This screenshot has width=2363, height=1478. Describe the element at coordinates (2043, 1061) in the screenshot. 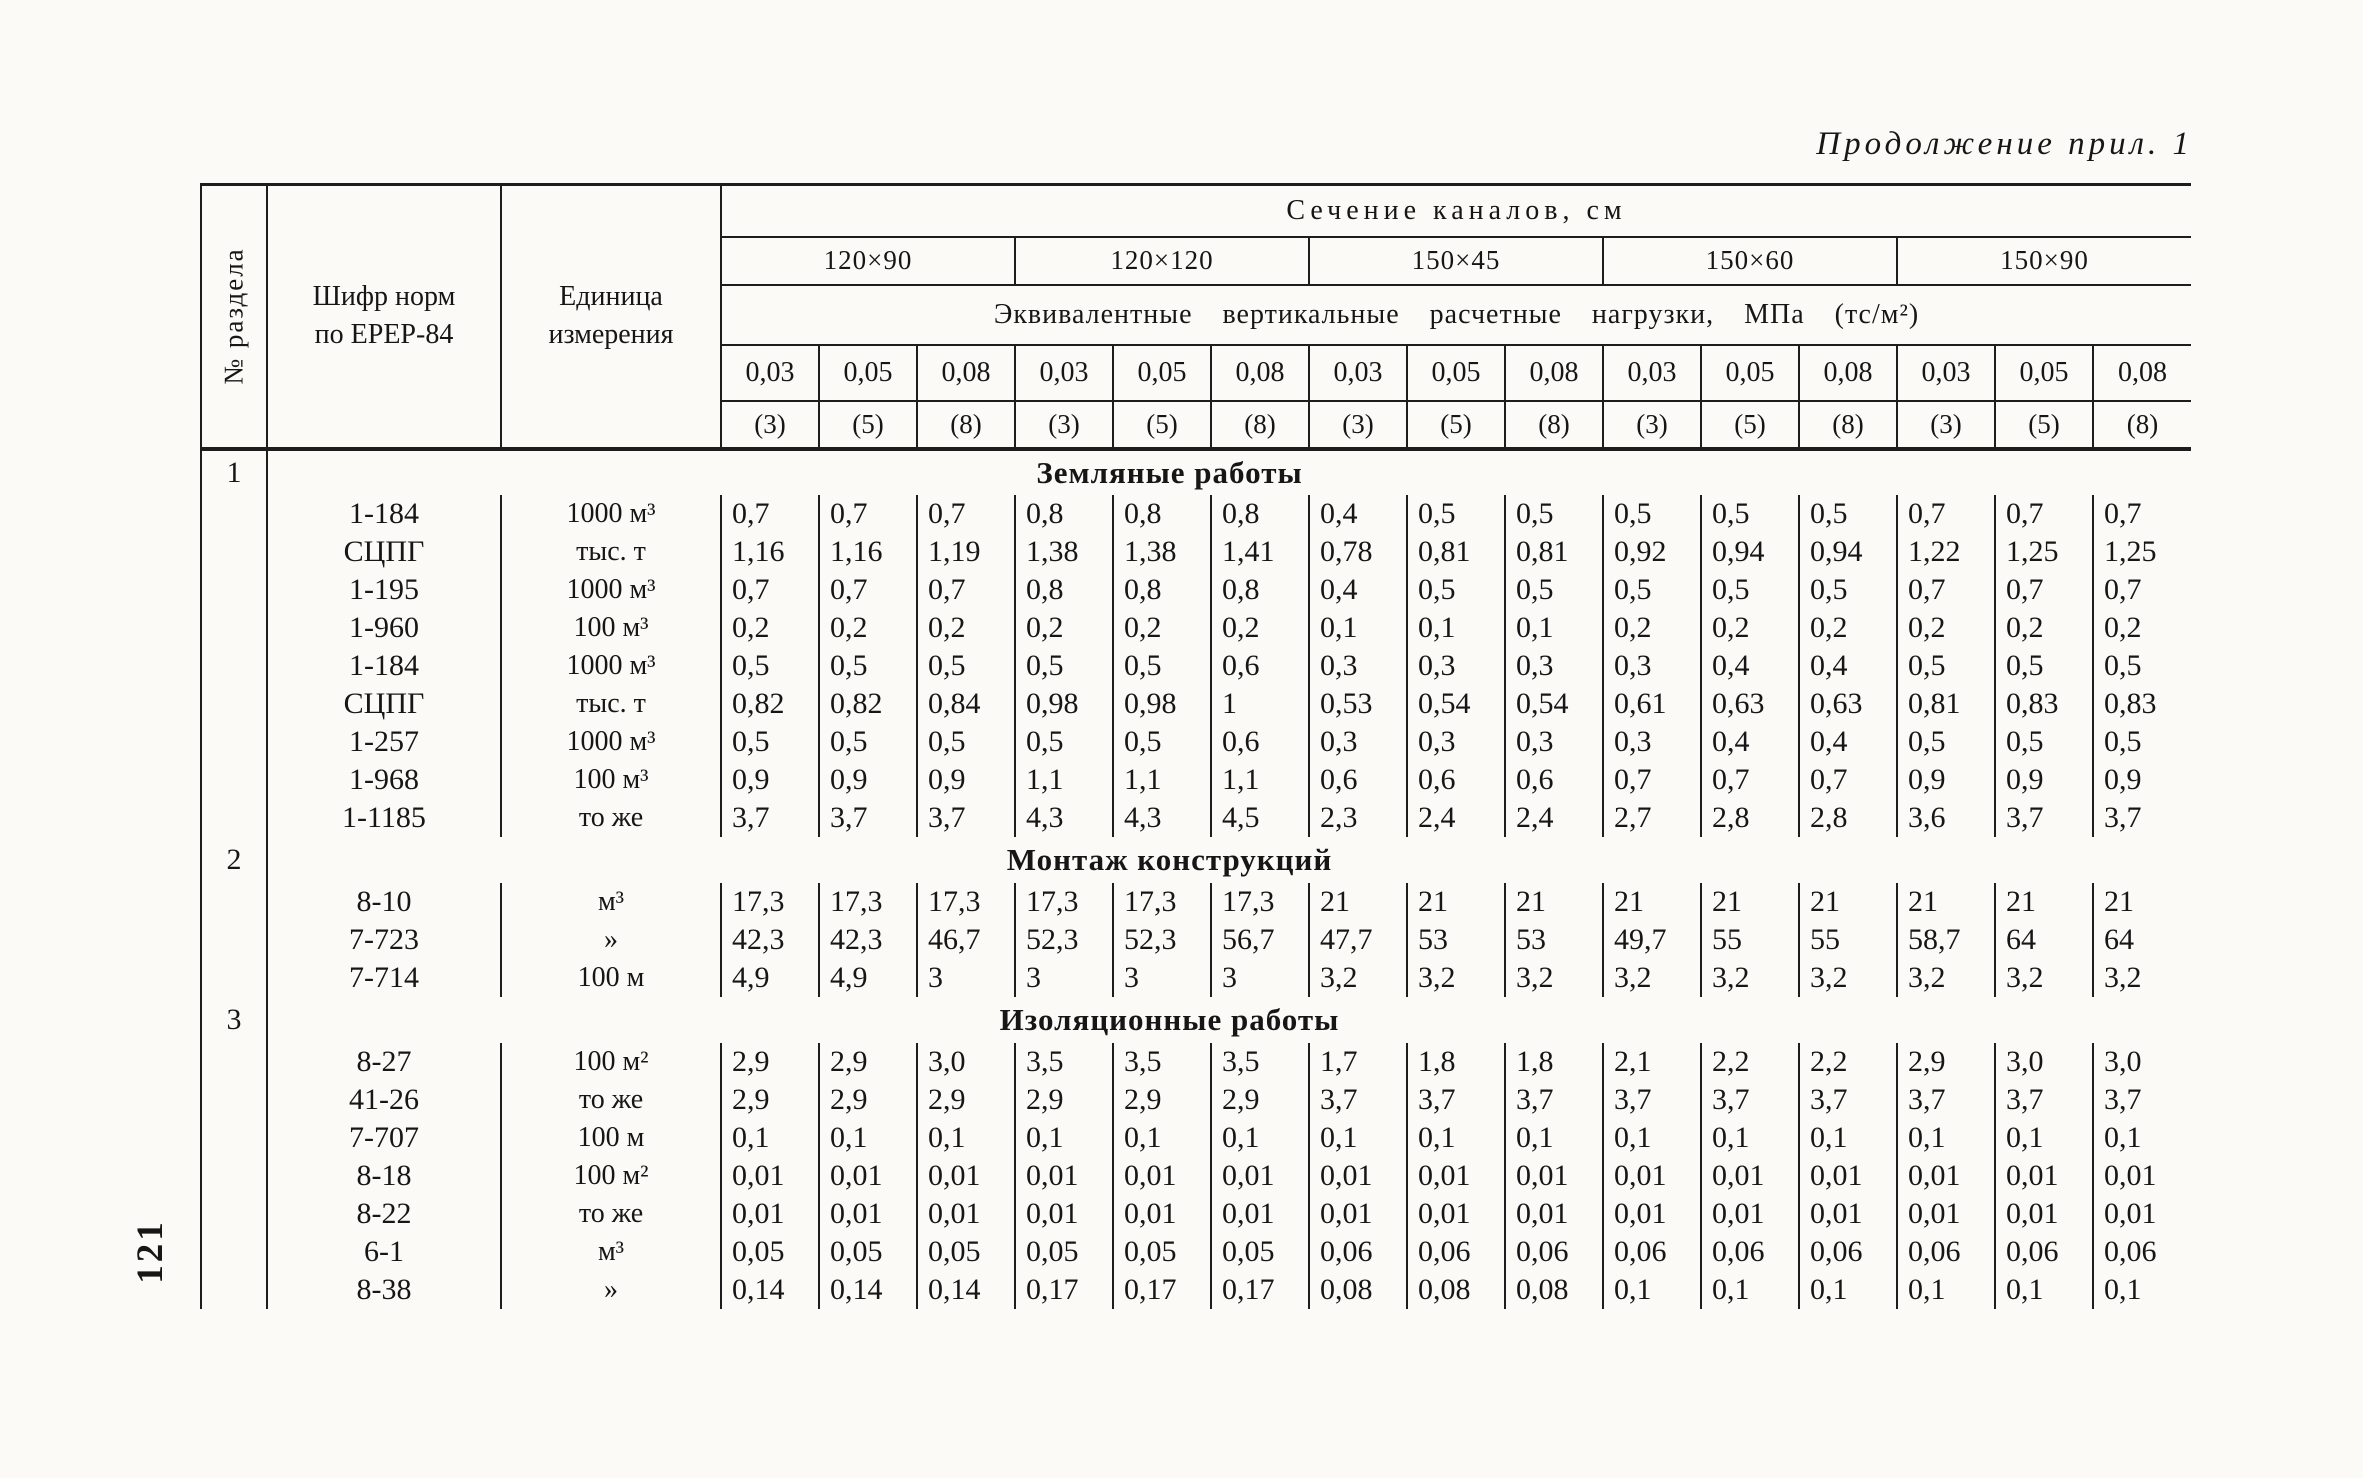

I see `value-cell: 3,0` at that location.